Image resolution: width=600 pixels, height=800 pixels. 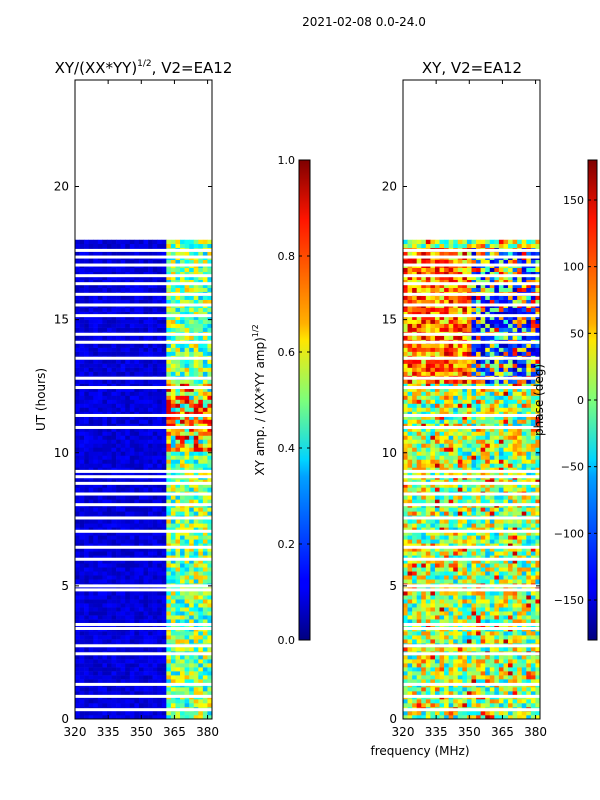 What do you see at coordinates (143, 316) in the screenshot?
I see `flagged-row` at bounding box center [143, 316].